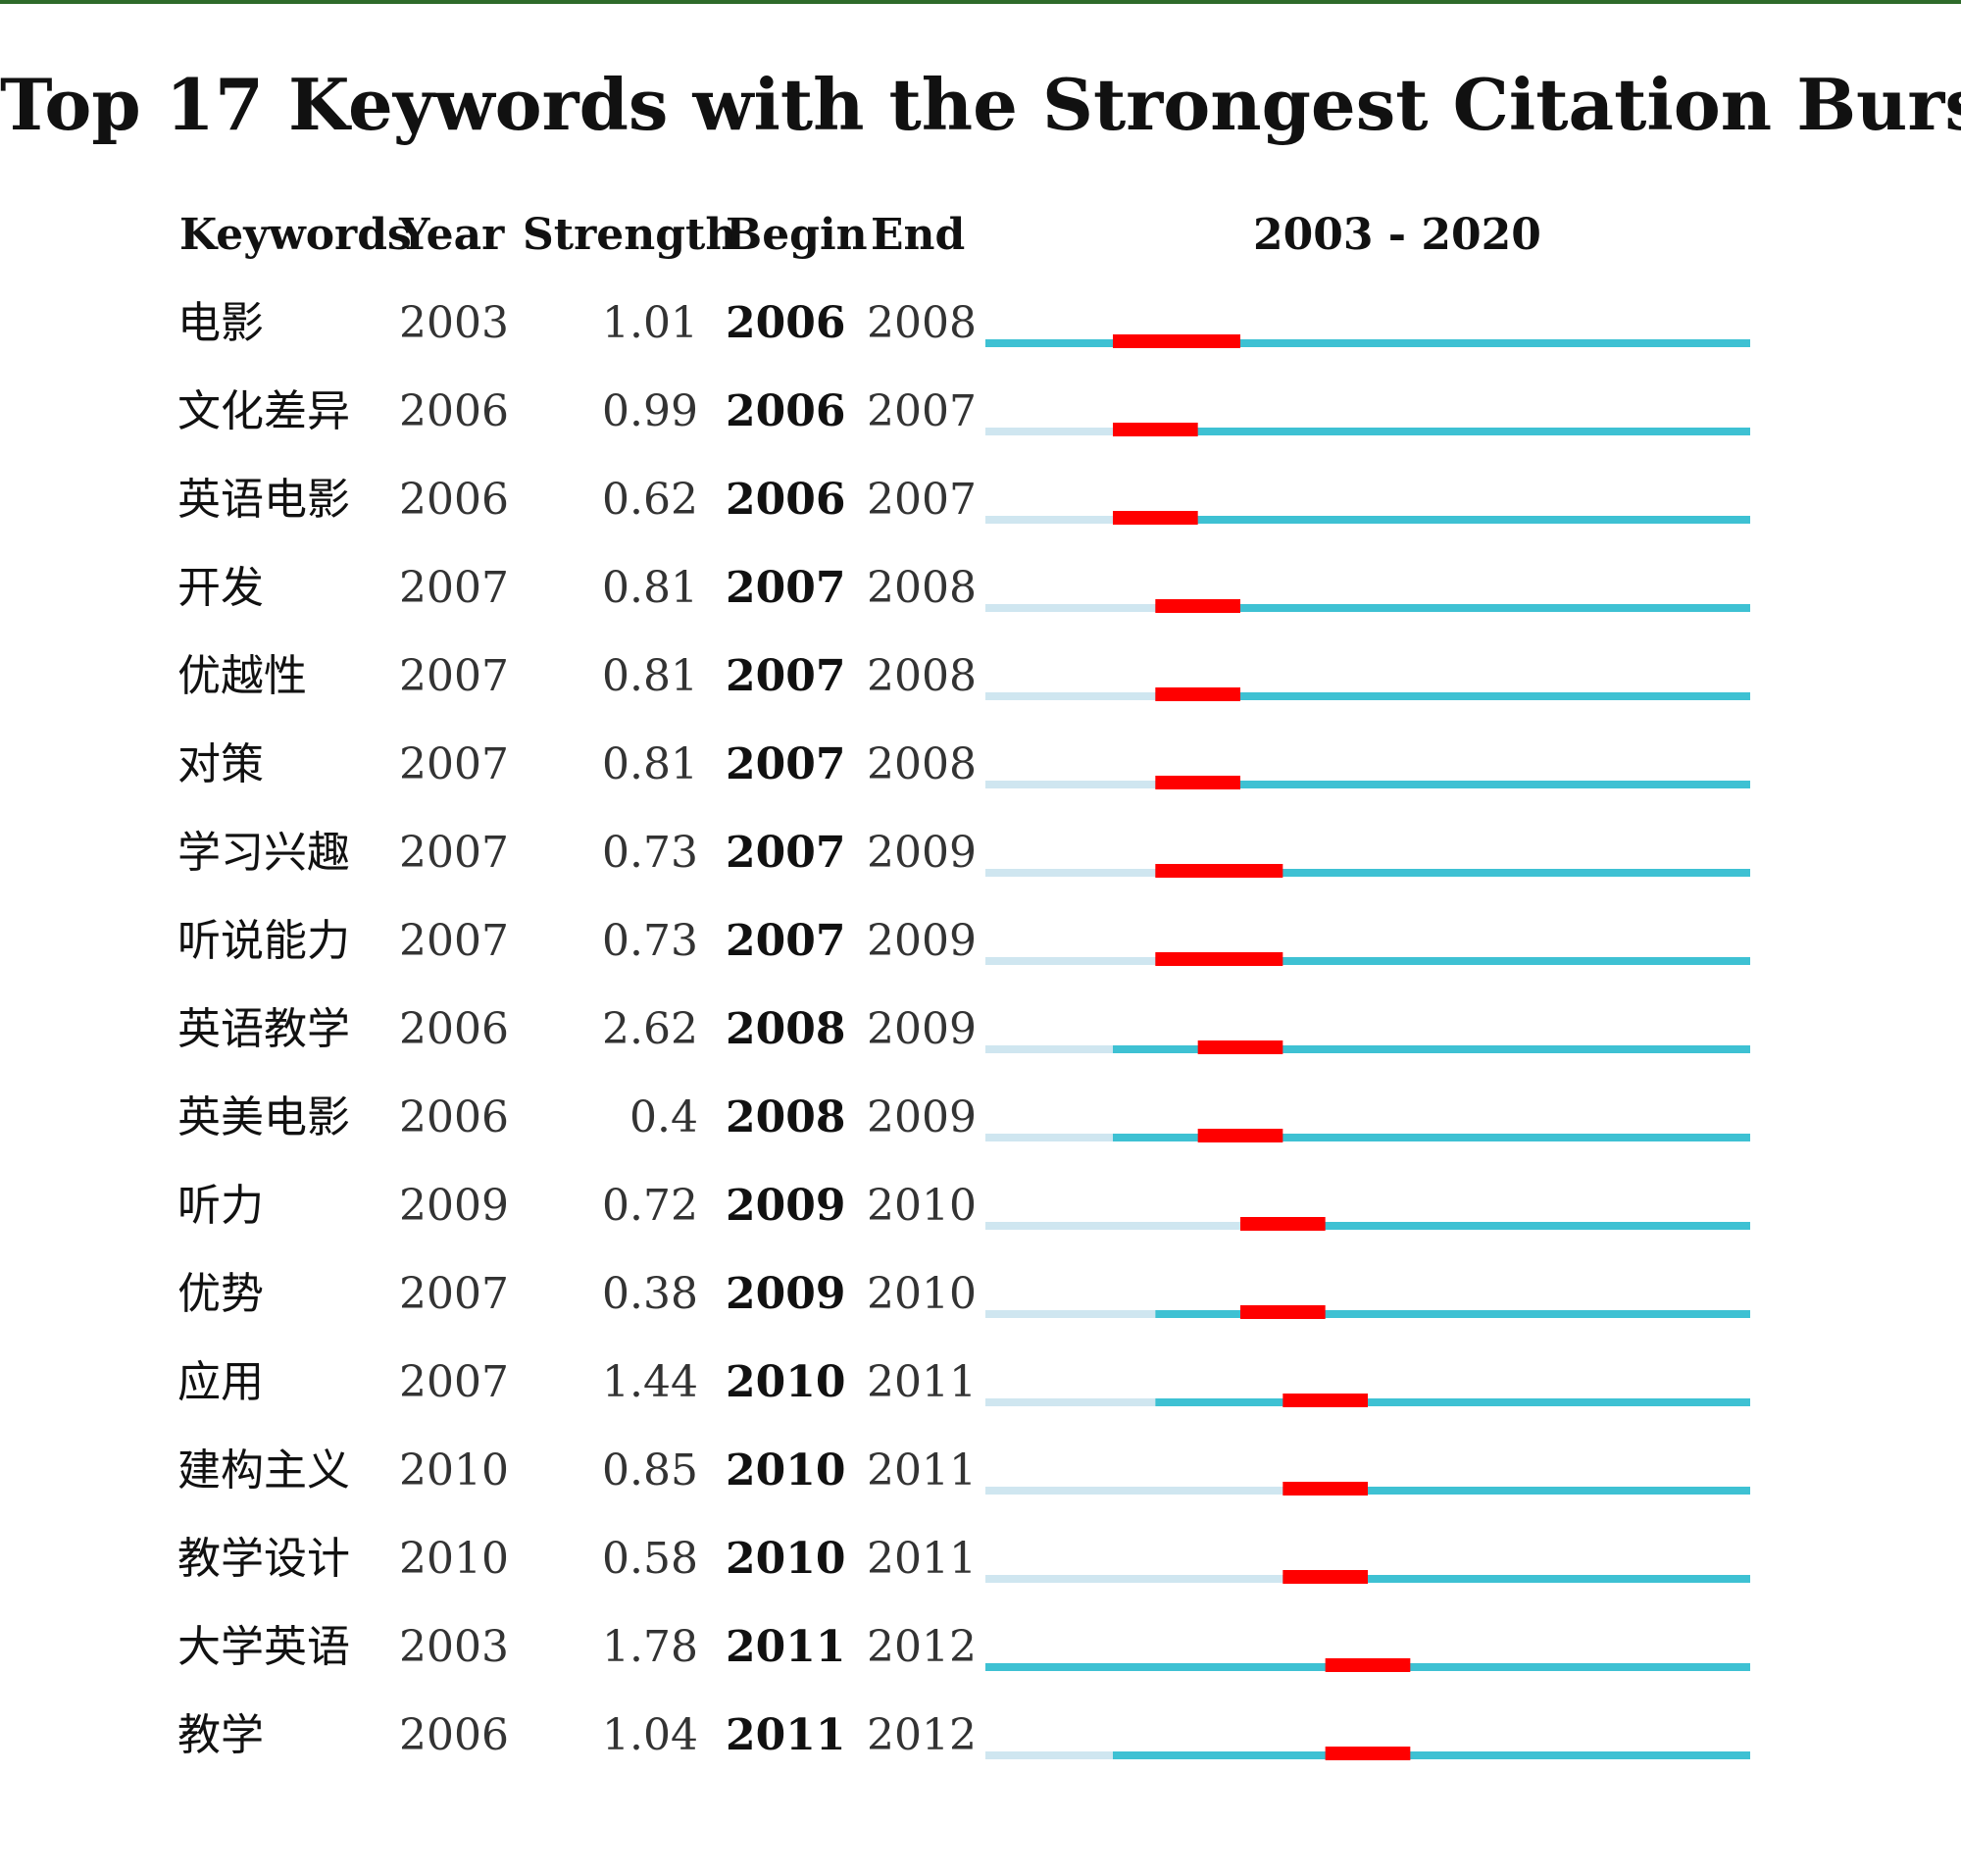 The height and width of the screenshot is (1876, 1961). Describe the element at coordinates (650, 1735) in the screenshot. I see `strength-cell: 1.04` at that location.